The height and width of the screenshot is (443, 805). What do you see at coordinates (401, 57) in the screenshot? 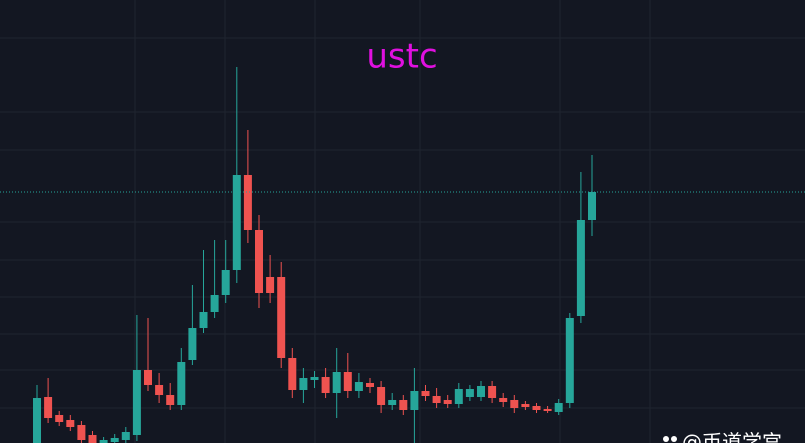
I see `chart-title: ustc` at bounding box center [401, 57].